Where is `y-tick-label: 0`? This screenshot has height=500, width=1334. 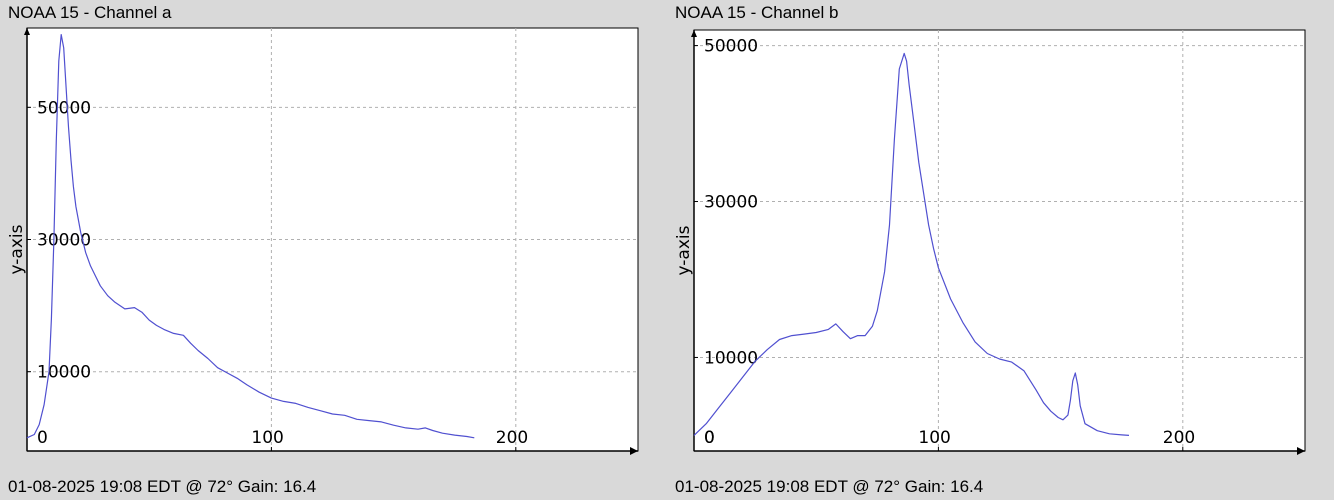 y-tick-label: 0 is located at coordinates (709, 438).